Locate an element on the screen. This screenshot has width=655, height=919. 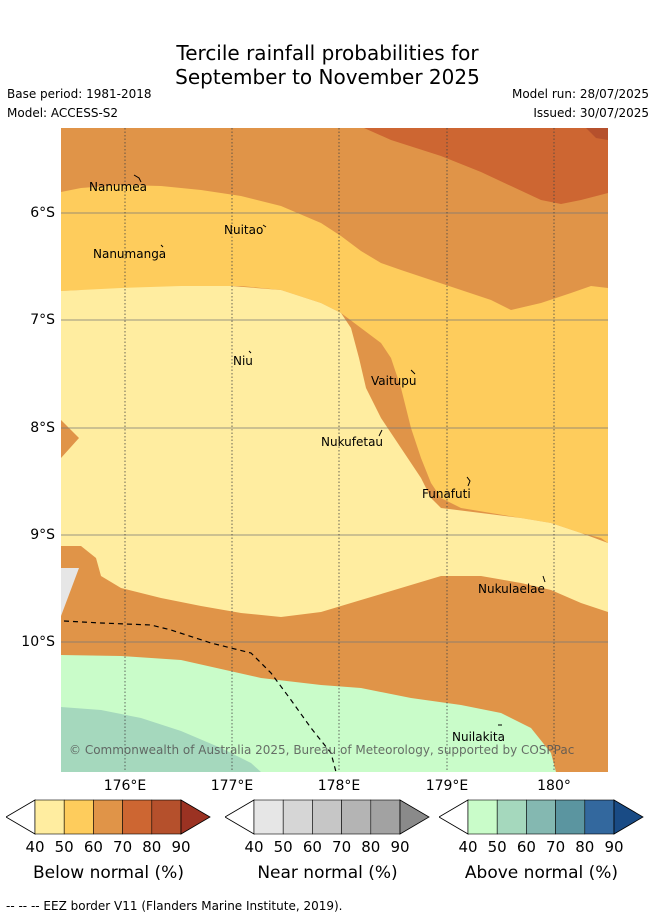
place-label: Niu is located at coordinates (243, 361).